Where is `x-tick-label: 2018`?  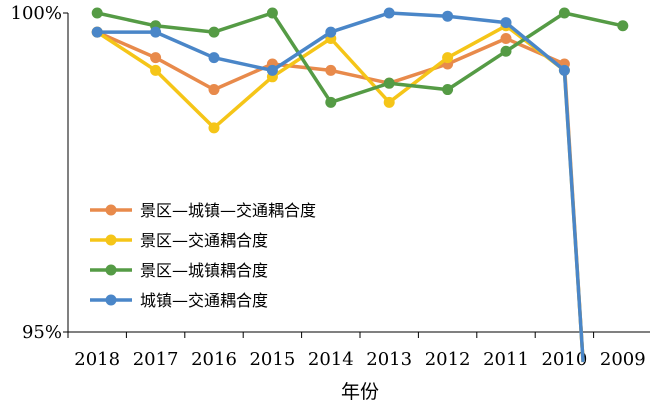
x-tick-label: 2018 is located at coordinates (97, 359).